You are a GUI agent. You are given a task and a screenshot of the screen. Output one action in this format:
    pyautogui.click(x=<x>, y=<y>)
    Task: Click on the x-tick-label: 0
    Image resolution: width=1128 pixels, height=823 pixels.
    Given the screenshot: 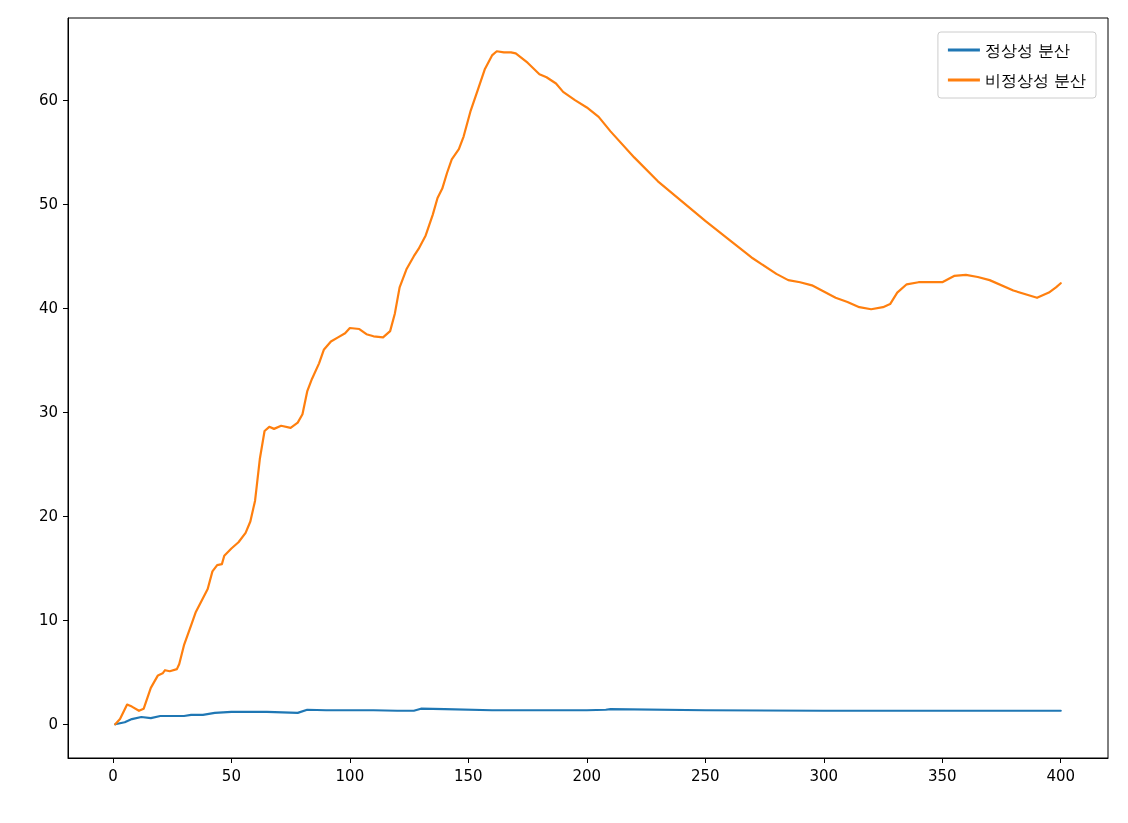 What is the action you would take?
    pyautogui.click(x=113, y=775)
    